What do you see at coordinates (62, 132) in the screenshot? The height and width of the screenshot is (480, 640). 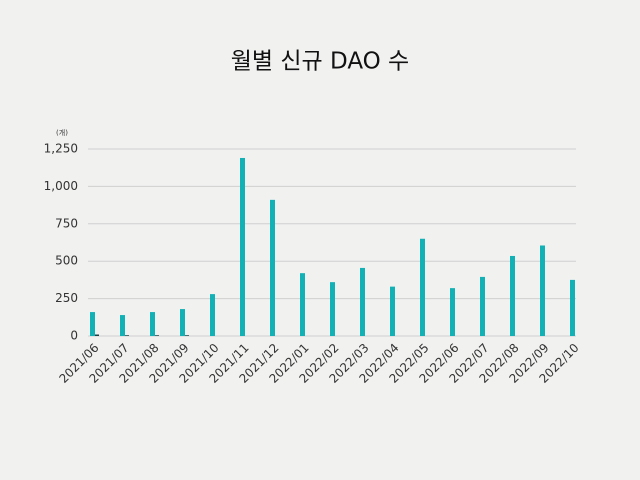 I see `y-unit: (개)` at bounding box center [62, 132].